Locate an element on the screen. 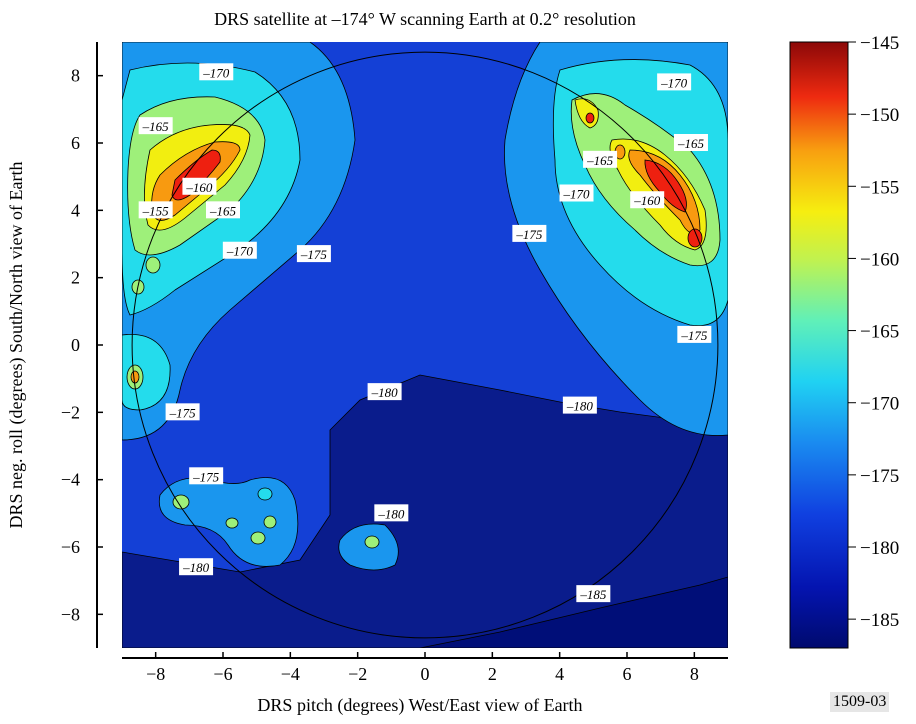  y-tick-label: 0 is located at coordinates (75, 345).